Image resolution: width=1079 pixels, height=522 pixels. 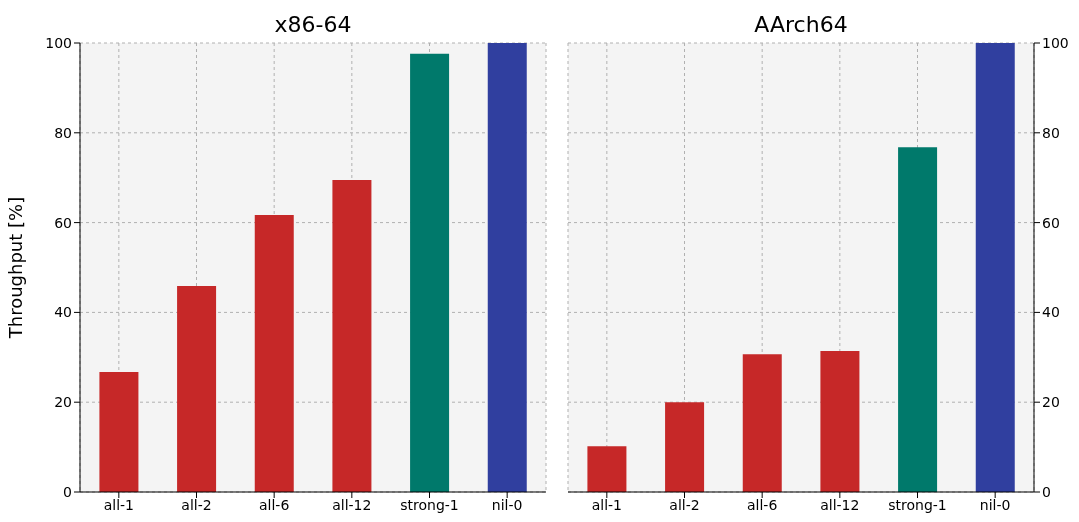 What do you see at coordinates (313, 24) in the screenshot?
I see `chart-title: x86-64` at bounding box center [313, 24].